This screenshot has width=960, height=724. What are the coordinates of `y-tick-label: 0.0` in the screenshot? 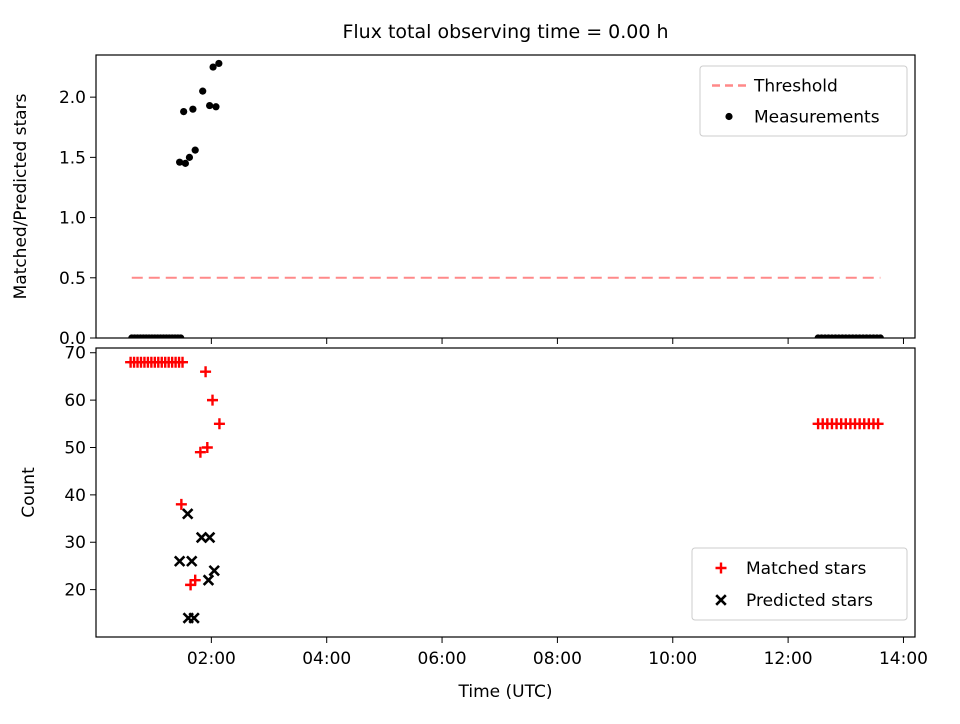 It's located at (72, 339).